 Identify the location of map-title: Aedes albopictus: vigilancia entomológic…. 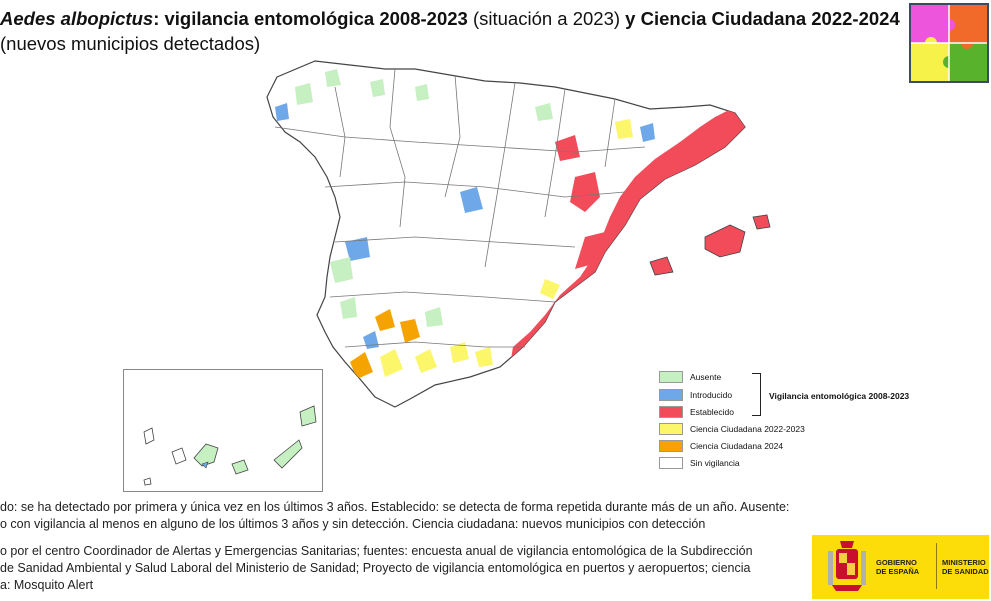
(450, 31).